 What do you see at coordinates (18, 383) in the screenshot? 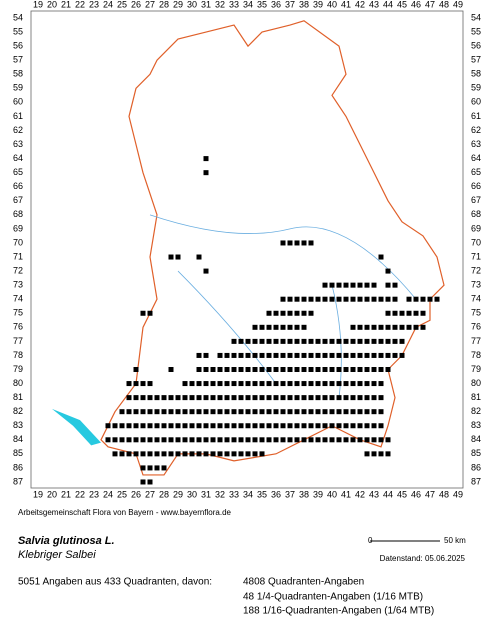
I see `y-label-left: 80` at bounding box center [18, 383].